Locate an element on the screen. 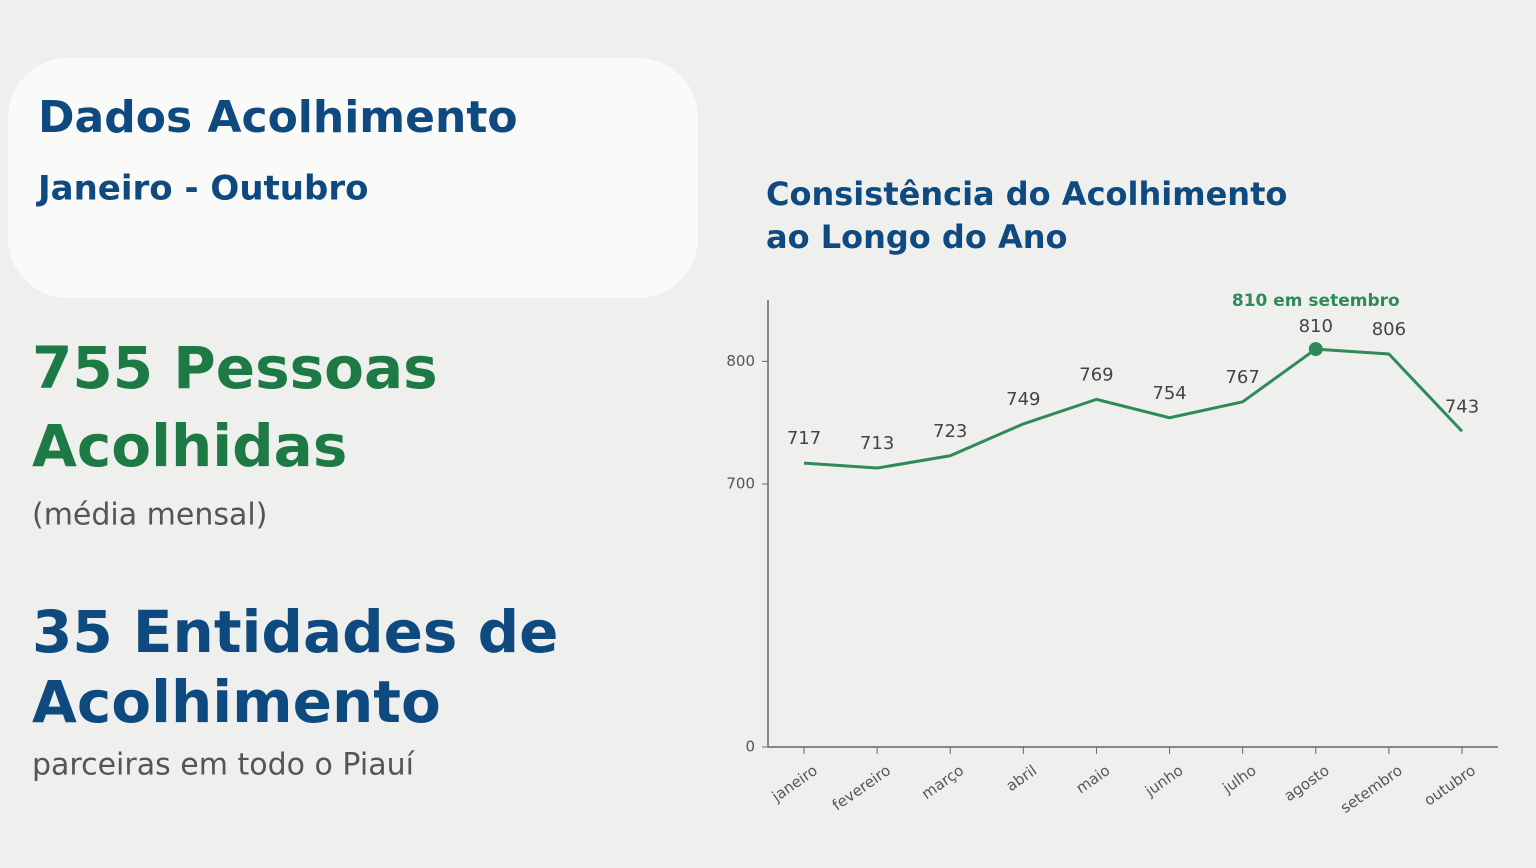 This screenshot has height=868, width=1536. stat-note: (média mensal) is located at coordinates (149, 515).